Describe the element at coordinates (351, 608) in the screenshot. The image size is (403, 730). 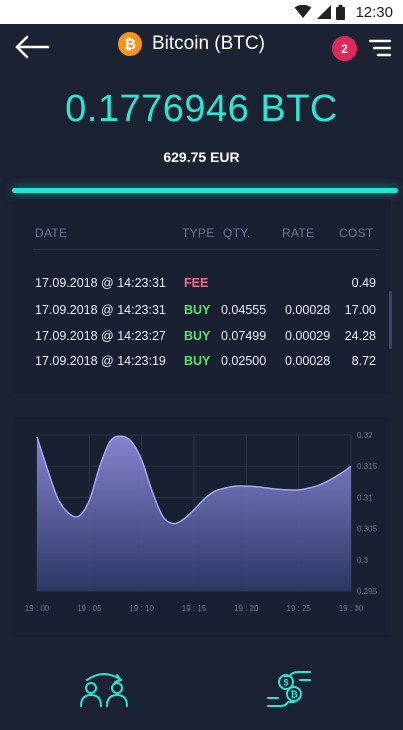
I see `x-tick-label: 19 : 30` at that location.